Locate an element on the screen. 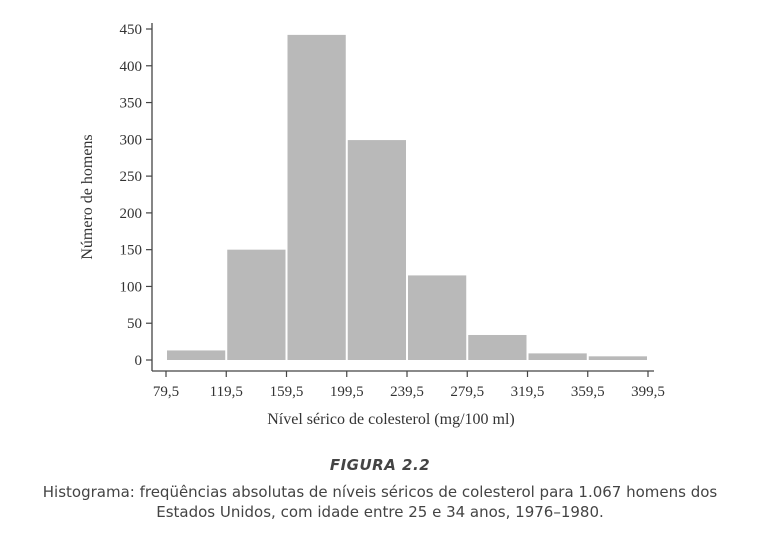 The image size is (760, 534). x-tick-label: 399,5 is located at coordinates (648, 392).